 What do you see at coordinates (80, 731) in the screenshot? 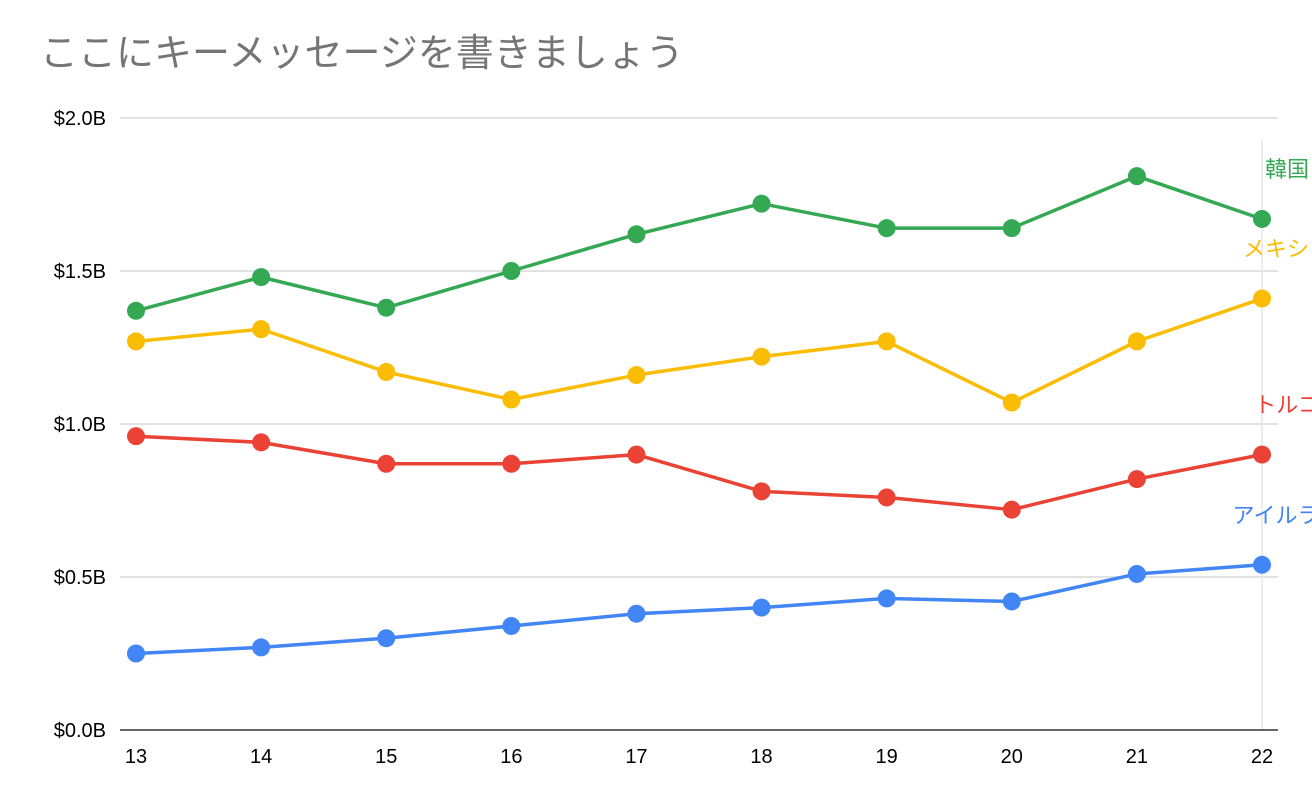
I see `y-tick-label: $0.0B` at bounding box center [80, 731].